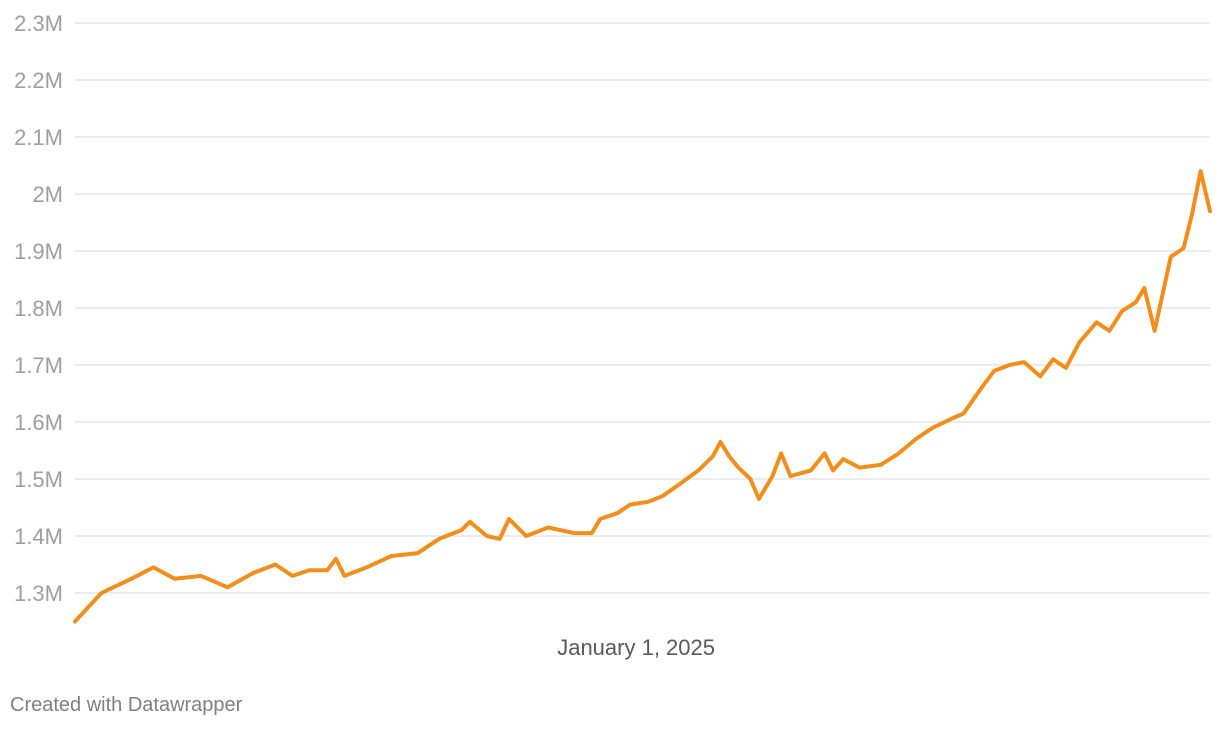 The width and height of the screenshot is (1220, 735). Describe the element at coordinates (126, 705) in the screenshot. I see `footer-credit: Created with Datawrapper` at that location.